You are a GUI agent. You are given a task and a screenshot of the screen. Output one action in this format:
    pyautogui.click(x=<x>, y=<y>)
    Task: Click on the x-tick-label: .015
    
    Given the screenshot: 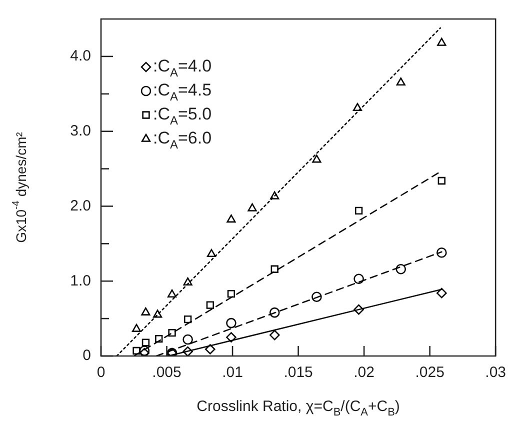 What is the action you would take?
    pyautogui.click(x=298, y=373)
    